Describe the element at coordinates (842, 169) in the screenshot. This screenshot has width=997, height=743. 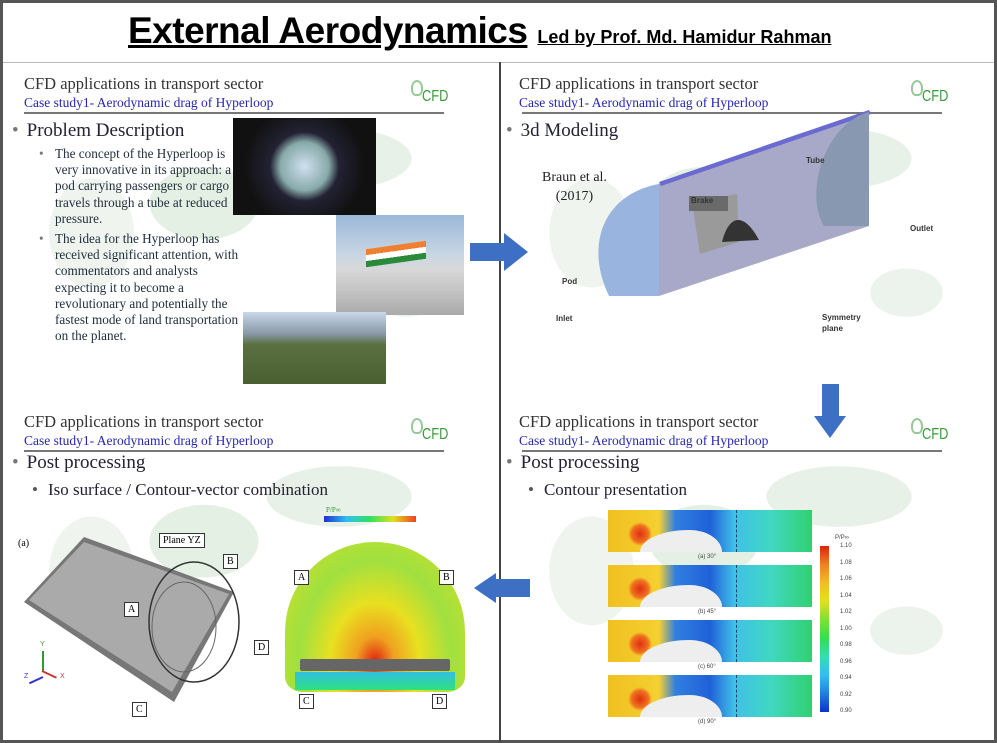
I see `outlet-face` at that location.